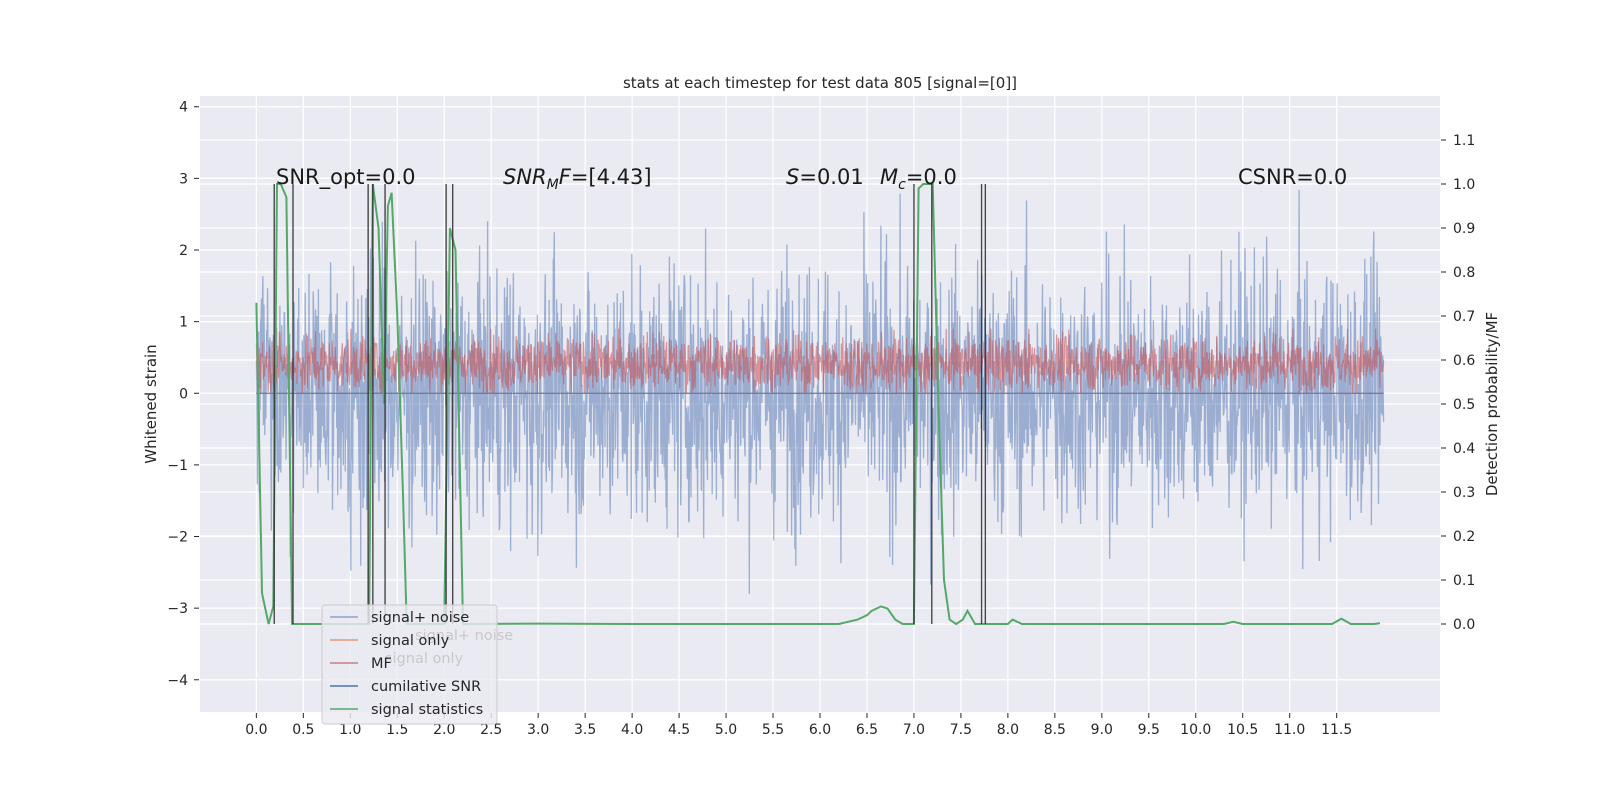 Image resolution: width=1600 pixels, height=800 pixels. What do you see at coordinates (1102, 730) in the screenshot?
I see `x-tick-label: 9.0` at bounding box center [1102, 730].